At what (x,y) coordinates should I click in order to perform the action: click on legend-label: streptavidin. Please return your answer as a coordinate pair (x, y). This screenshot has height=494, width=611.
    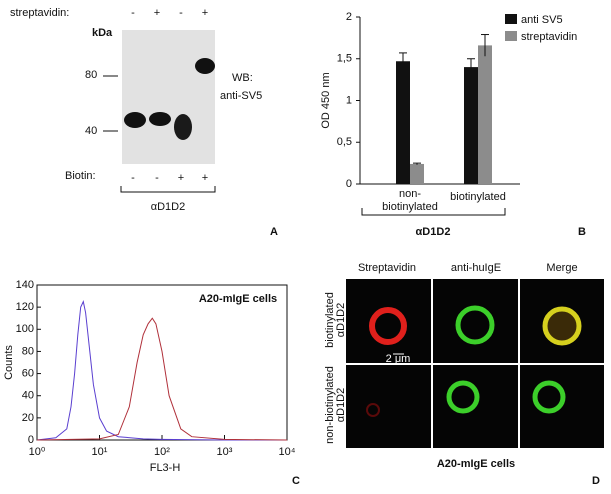
    Looking at the image, I should click on (549, 37).